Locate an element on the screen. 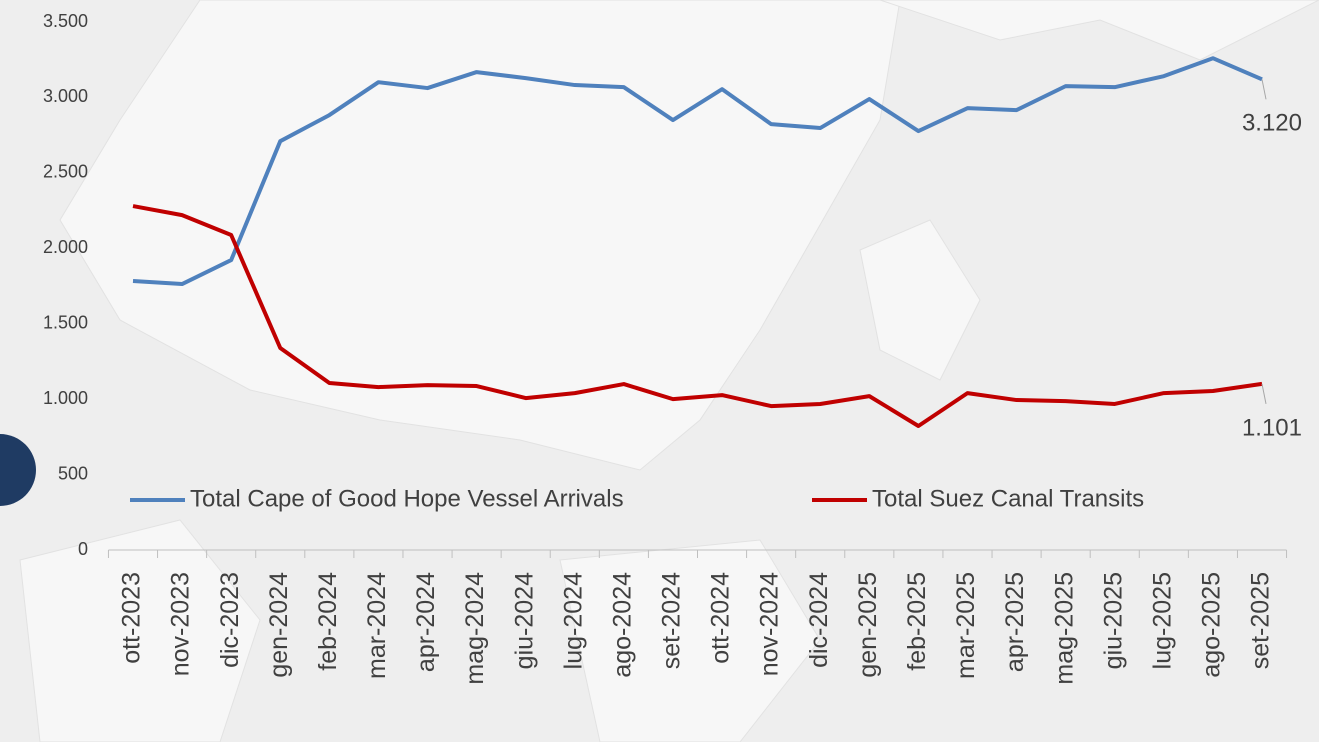  x-tick-label: dic-2023 is located at coordinates (230, 620).